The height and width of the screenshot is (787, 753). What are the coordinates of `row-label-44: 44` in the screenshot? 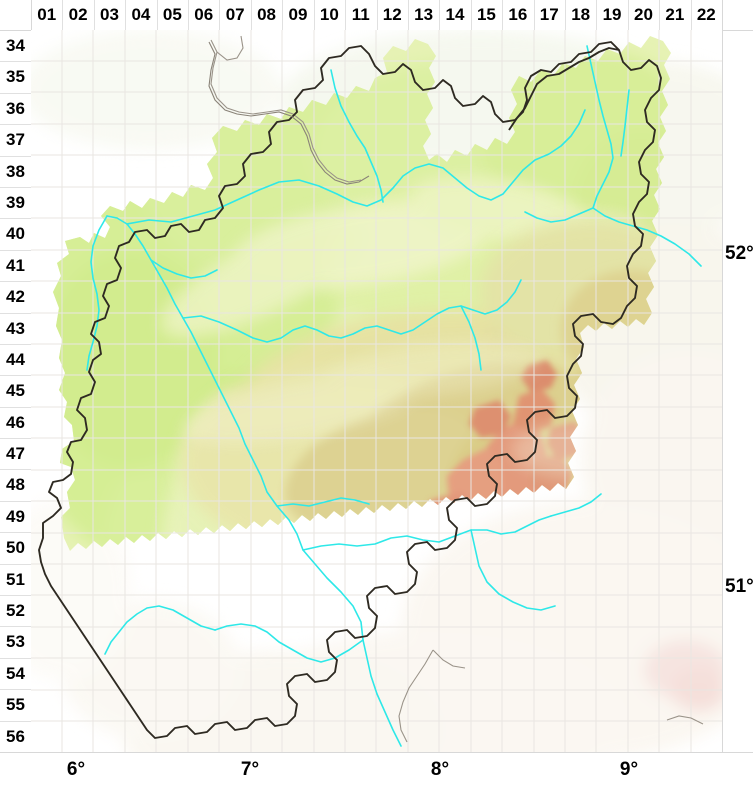 It's located at (15, 359).